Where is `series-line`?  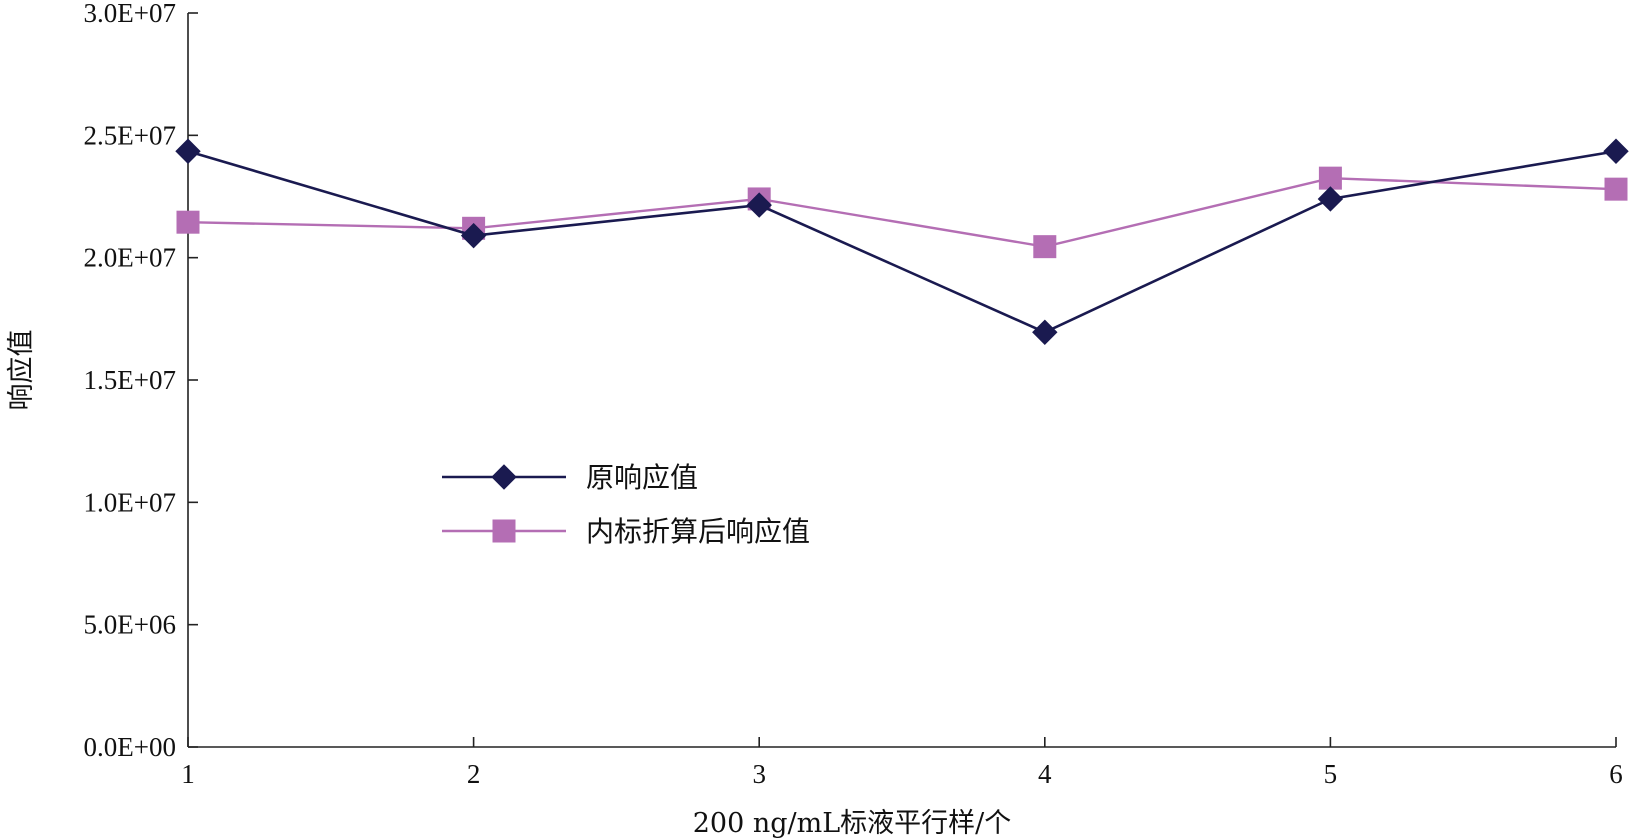
series-line is located at coordinates (902, 212).